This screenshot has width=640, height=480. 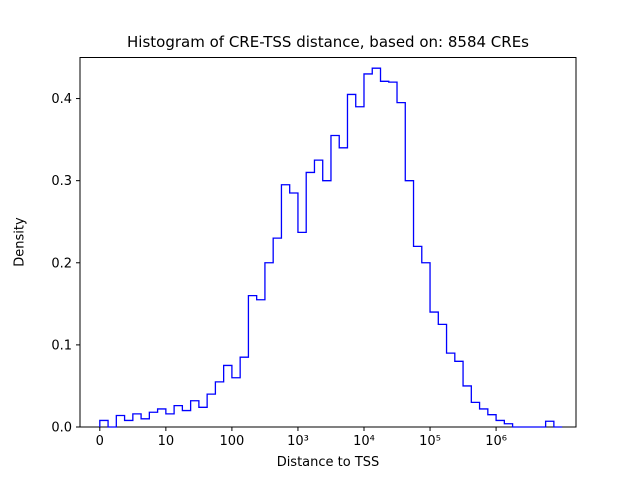 I want to click on x-tick-label: 10⁶, so click(x=496, y=441).